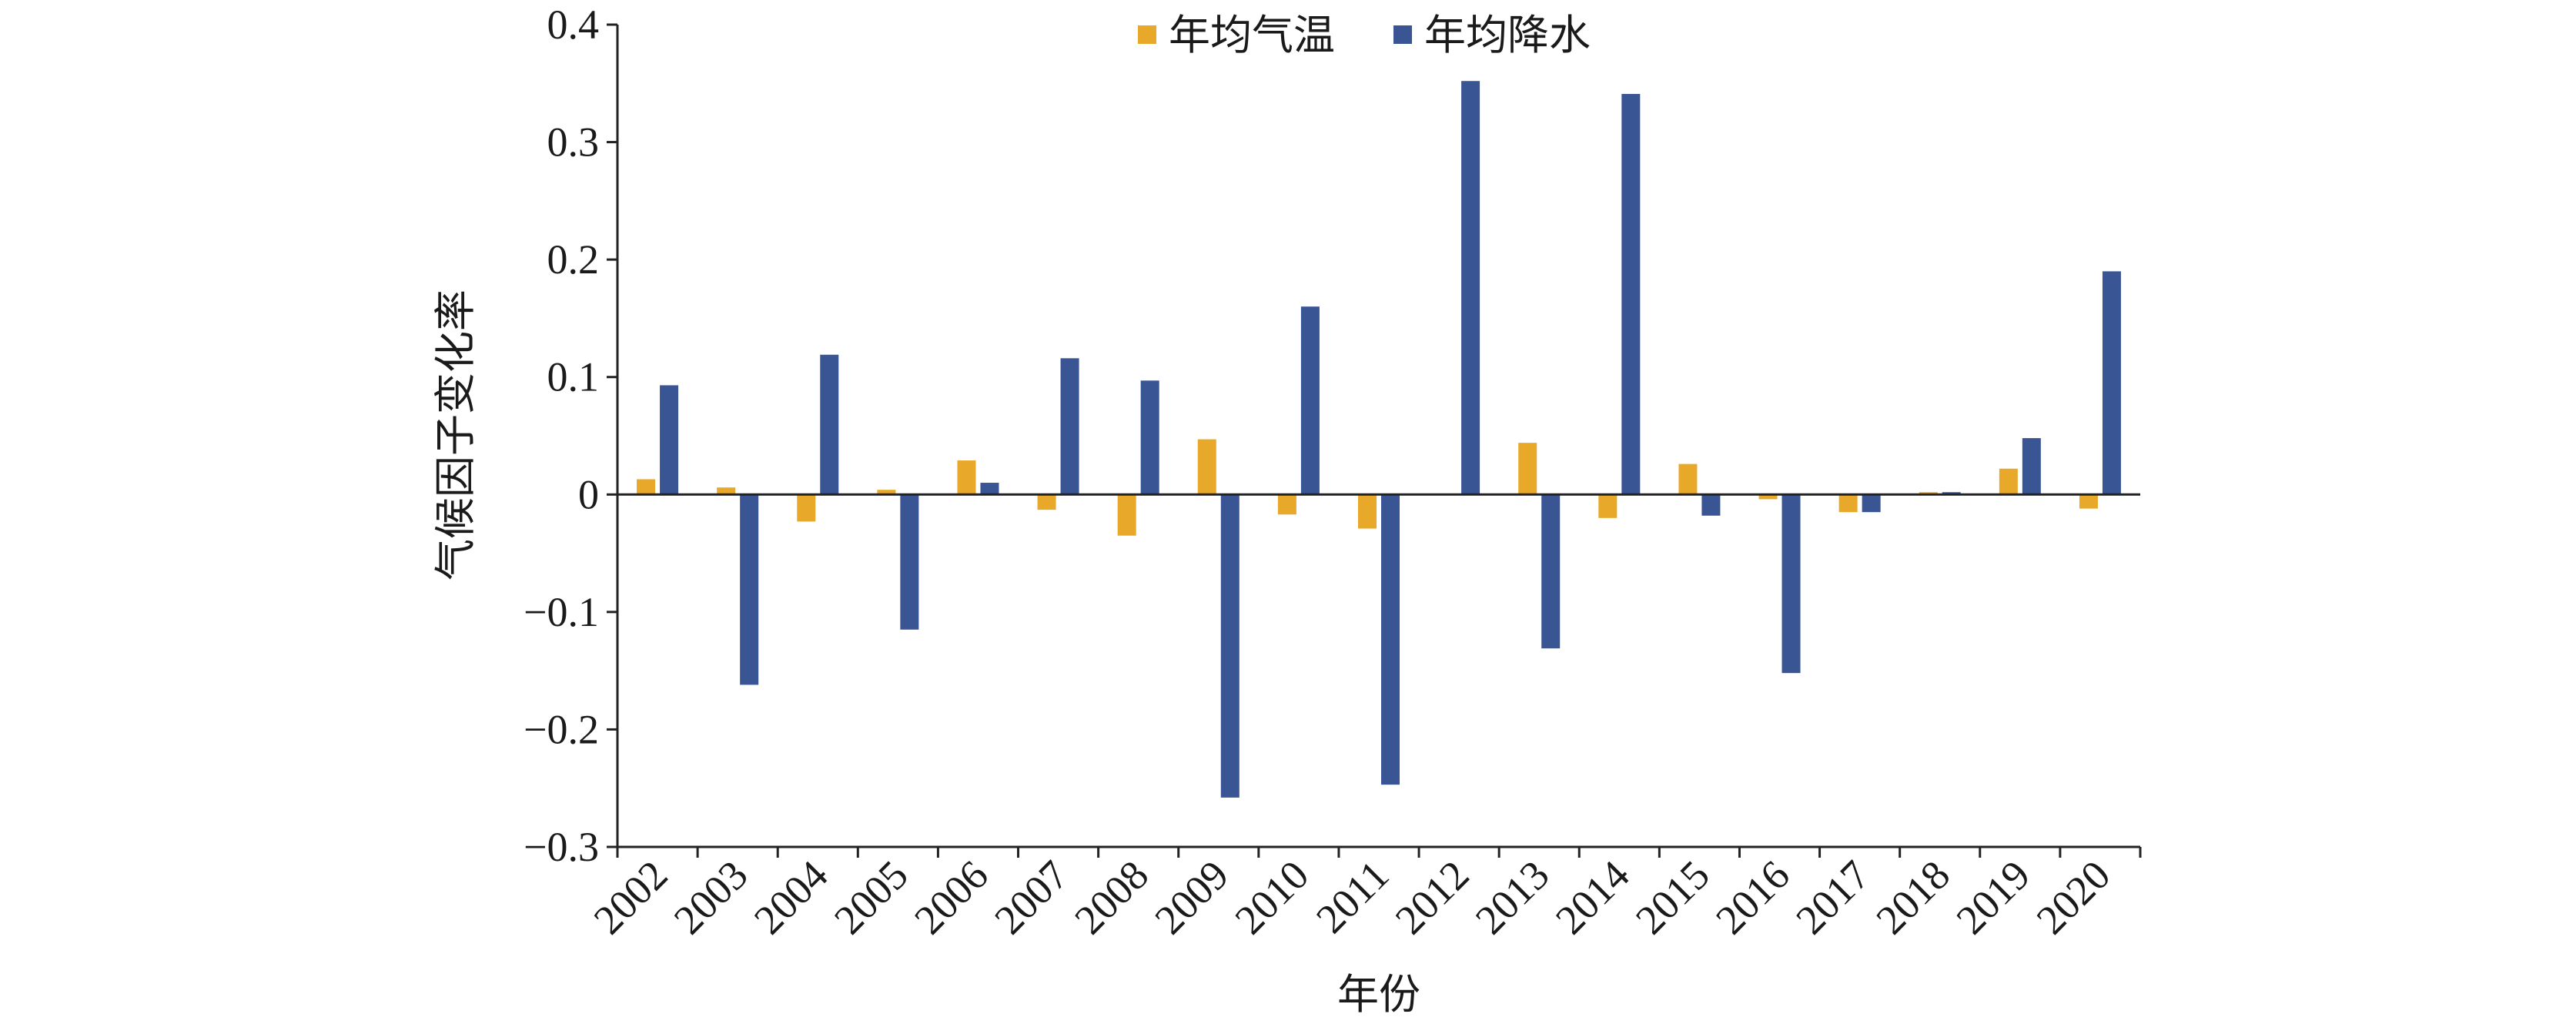 This screenshot has width=2576, height=1024. What do you see at coordinates (1513, 897) in the screenshot?
I see `x-tick-label: 2013` at bounding box center [1513, 897].